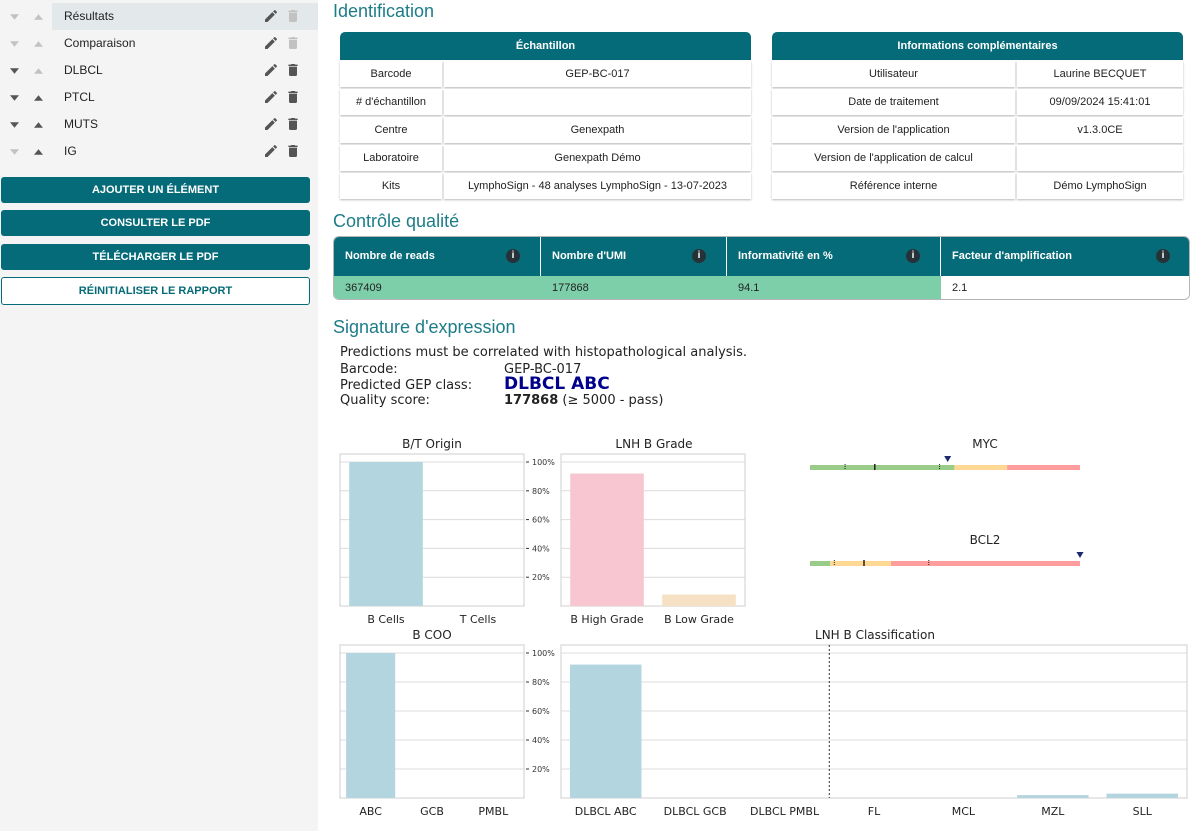 Image resolution: width=1199 pixels, height=831 pixels. Describe the element at coordinates (100, 43) in the screenshot. I see `sidebar-item-label: Comparaison` at that location.